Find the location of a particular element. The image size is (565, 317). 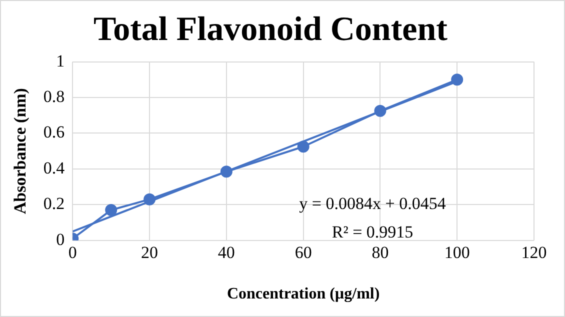

x-tick-label: 100 is located at coordinates (457, 252).